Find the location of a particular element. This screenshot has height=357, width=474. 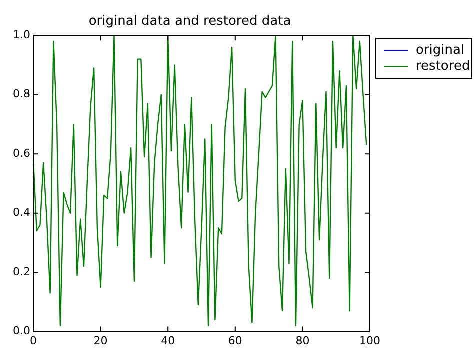

y-tick-label: 0.0 is located at coordinates (21, 331).